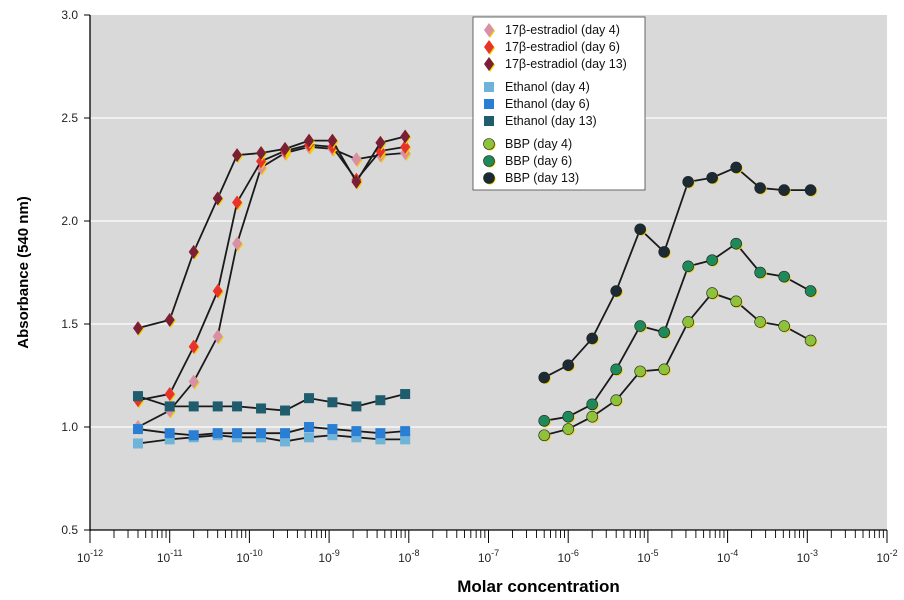 The width and height of the screenshot is (904, 600). Describe the element at coordinates (542, 178) in the screenshot. I see `legend-label: BBP (day 13)` at that location.